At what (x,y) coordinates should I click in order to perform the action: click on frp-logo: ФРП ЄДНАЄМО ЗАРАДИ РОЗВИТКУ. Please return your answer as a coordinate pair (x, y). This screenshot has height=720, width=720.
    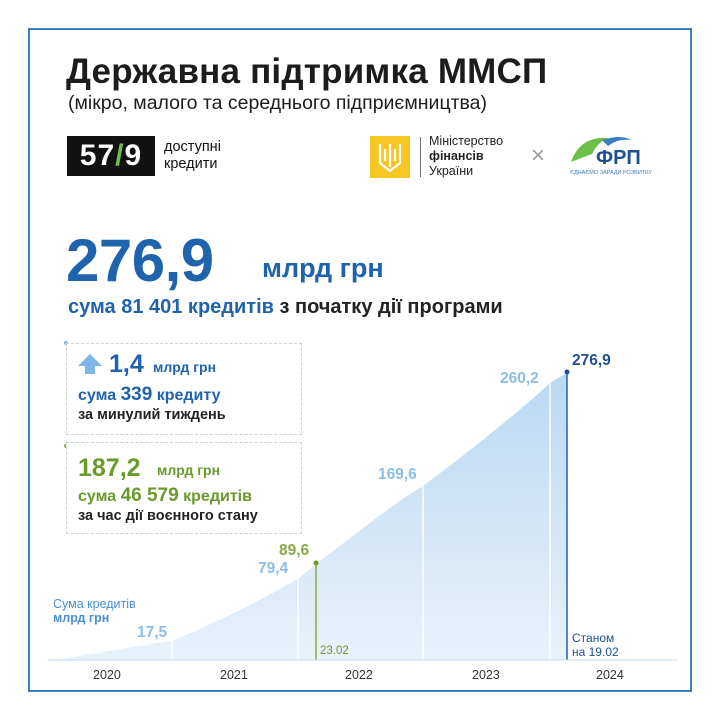
    Looking at the image, I should click on (618, 157).